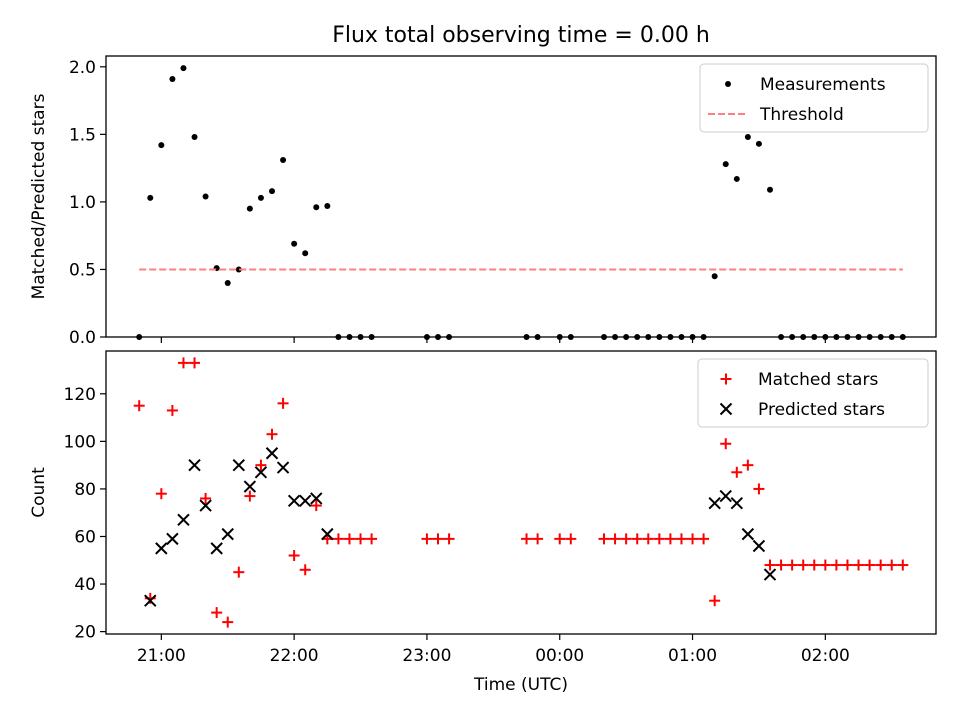 Image resolution: width=960 pixels, height=720 pixels. Describe the element at coordinates (82, 270) in the screenshot. I see `y-tick-label: 0.5` at that location.